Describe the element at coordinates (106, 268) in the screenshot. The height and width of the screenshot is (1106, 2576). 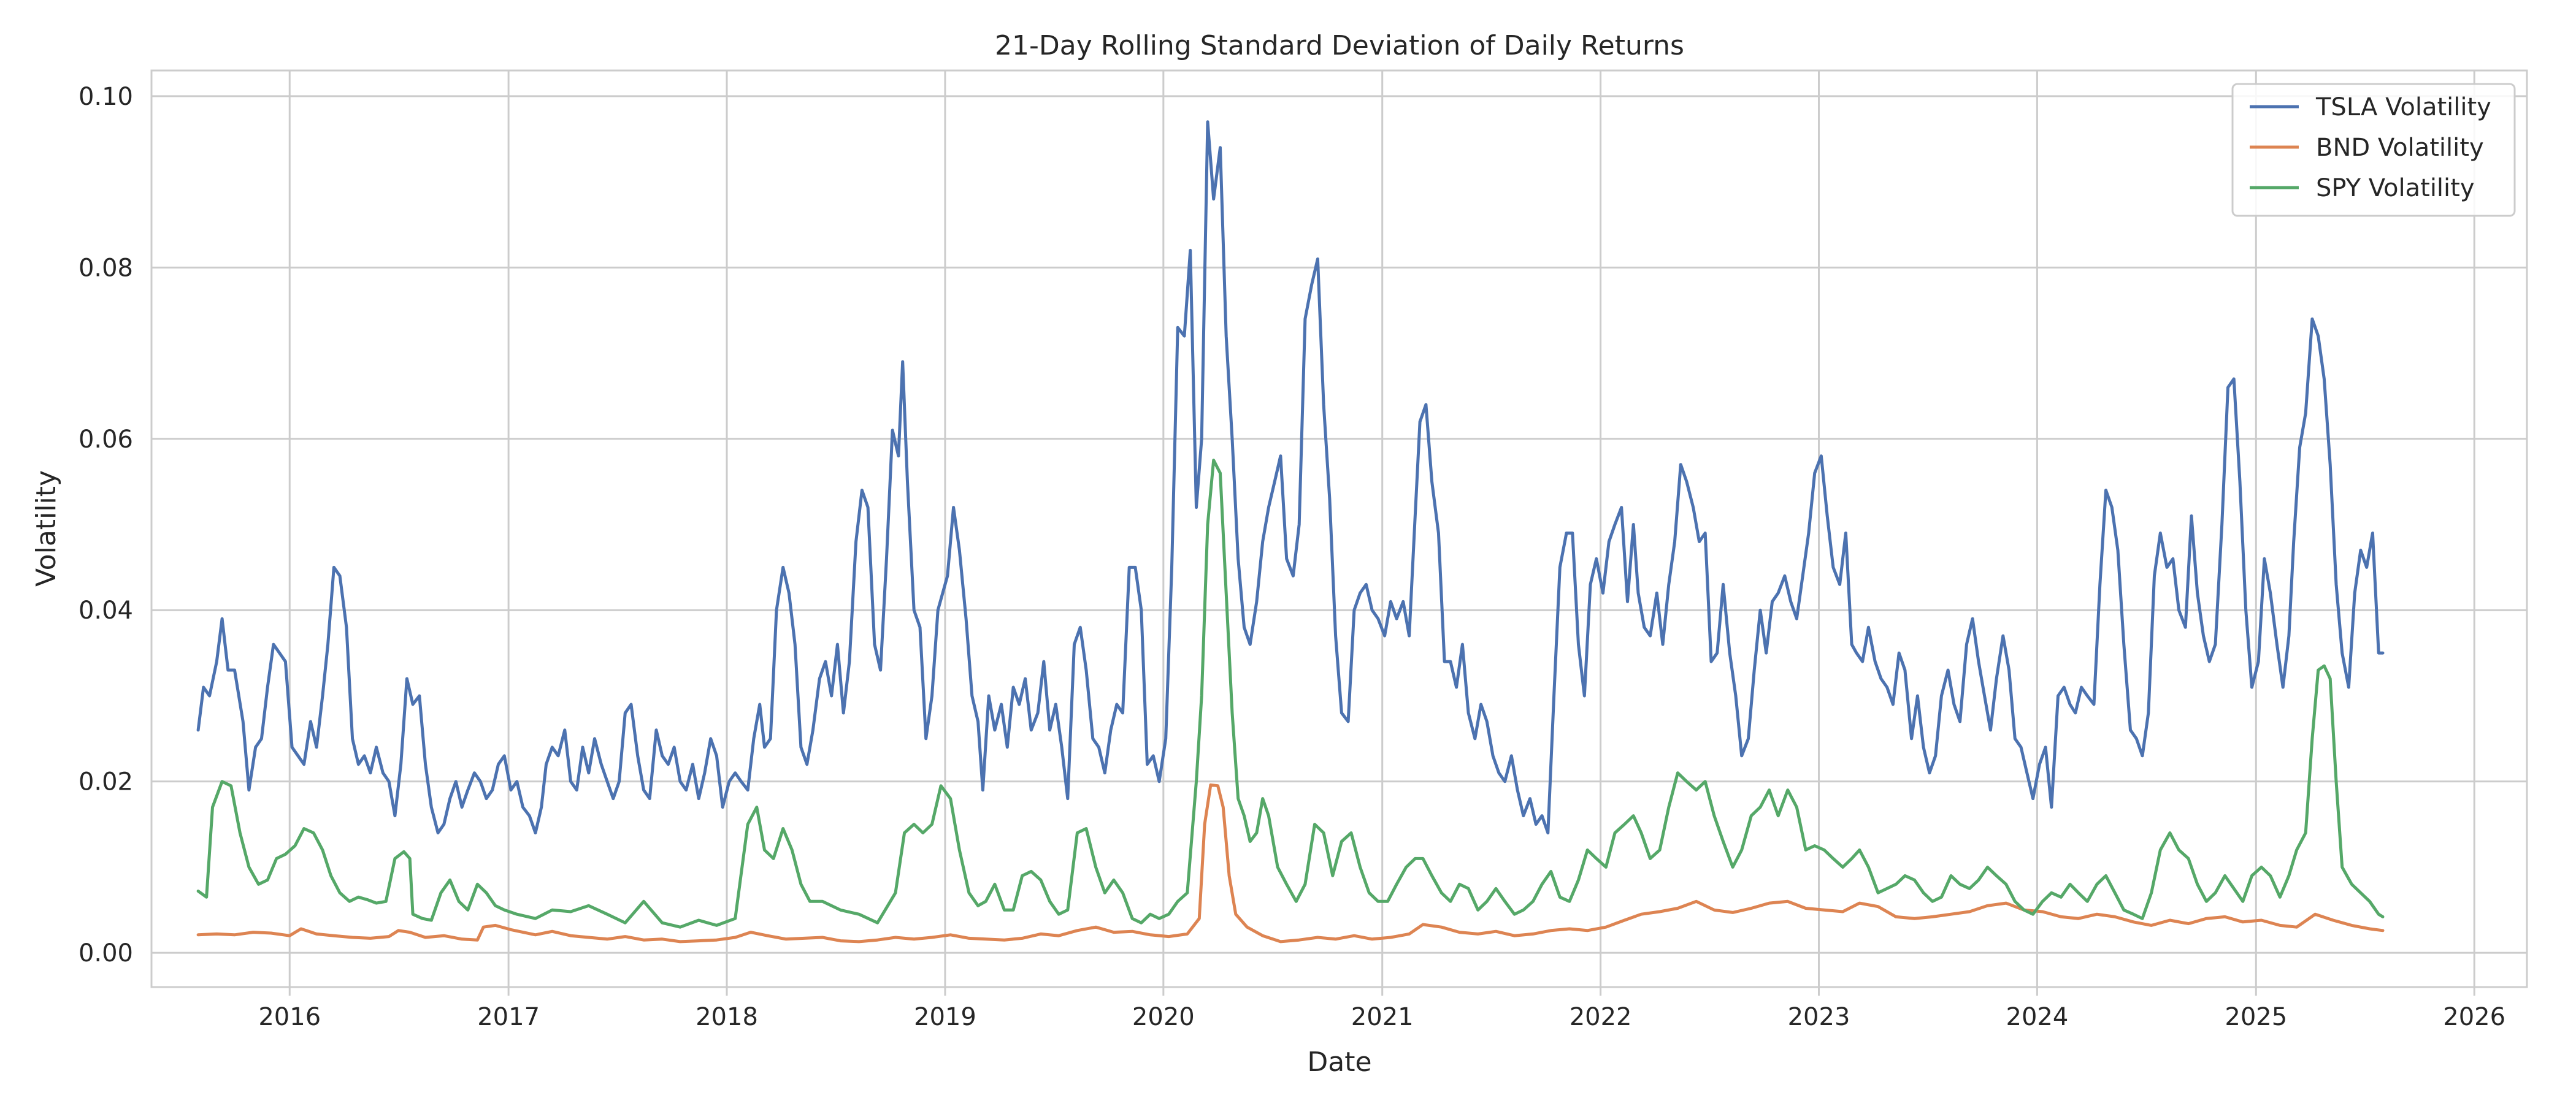
I see `y-tick-label: 0.08` at that location.